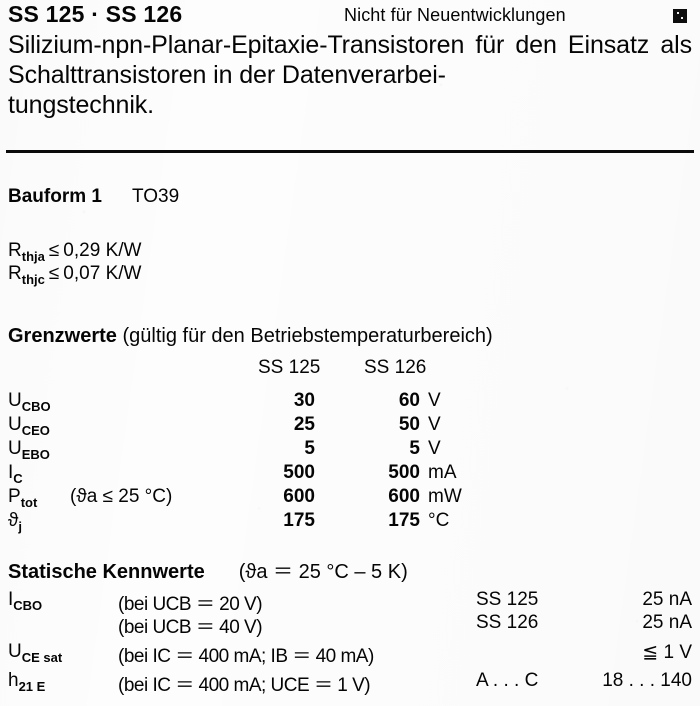  Describe the element at coordinates (323, 572) in the screenshot. I see `statische-kennwerte-condition: (ϑa ＝ 25 °C – 5 K)` at that location.